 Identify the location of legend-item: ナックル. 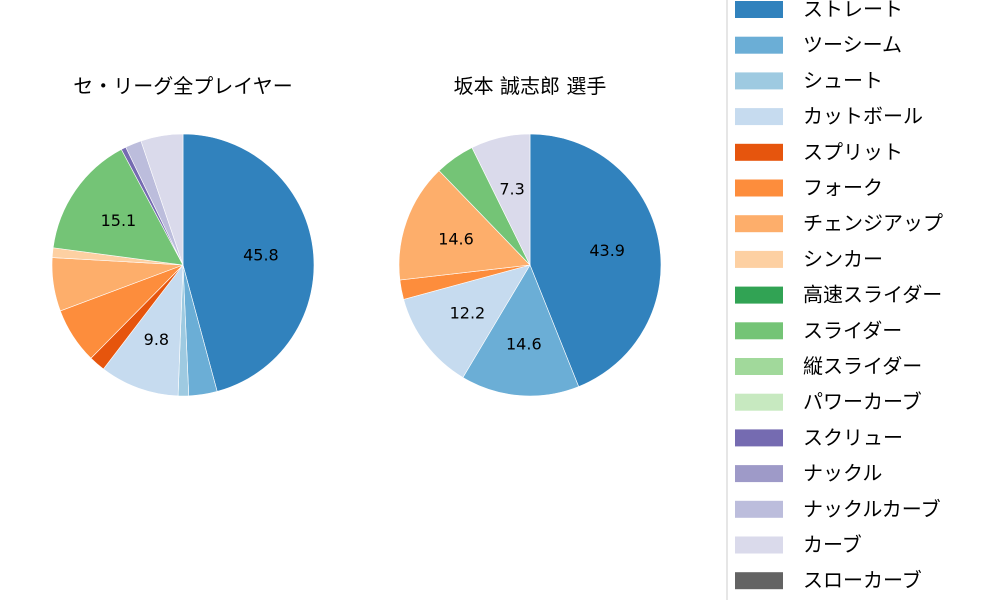
(808, 473).